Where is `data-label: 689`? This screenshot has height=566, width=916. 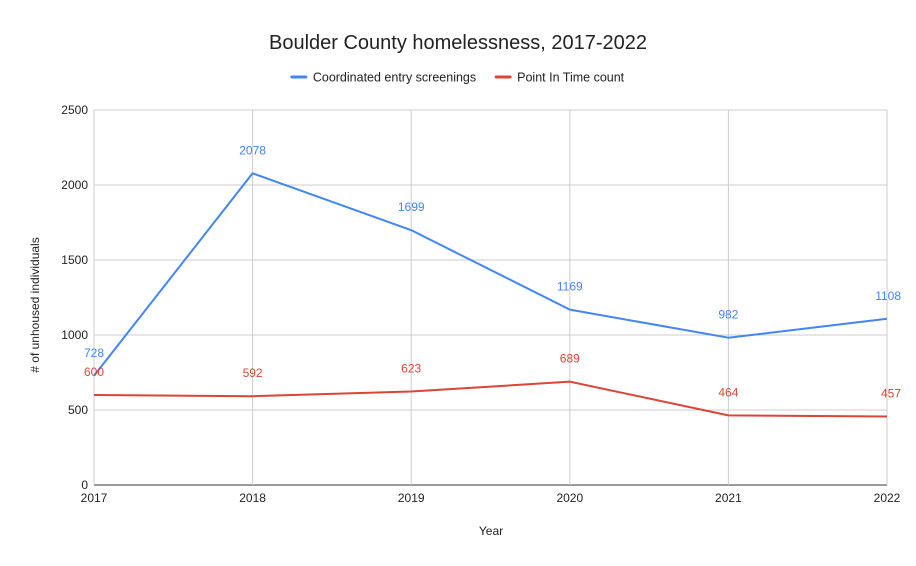 data-label: 689 is located at coordinates (570, 359).